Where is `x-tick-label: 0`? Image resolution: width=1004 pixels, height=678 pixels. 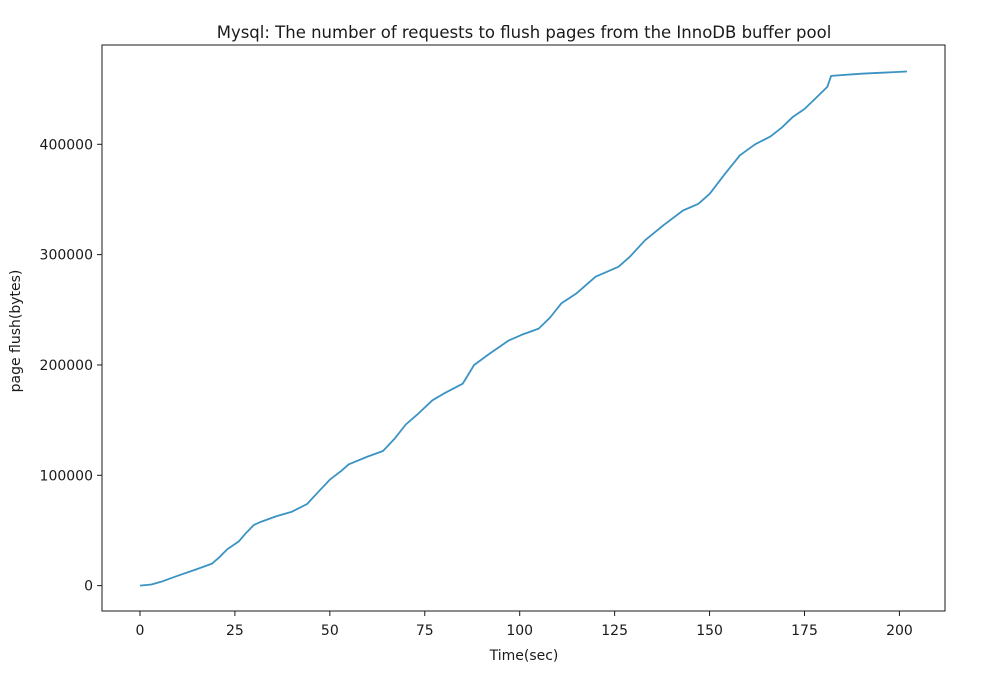 x-tick-label: 0 is located at coordinates (140, 631).